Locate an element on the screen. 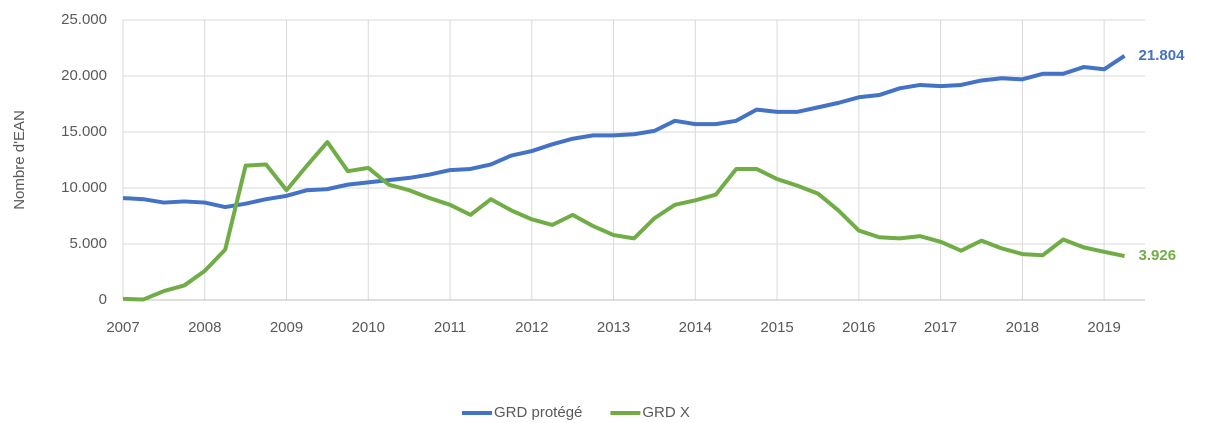  x-tick-label: 2018 is located at coordinates (1022, 327).